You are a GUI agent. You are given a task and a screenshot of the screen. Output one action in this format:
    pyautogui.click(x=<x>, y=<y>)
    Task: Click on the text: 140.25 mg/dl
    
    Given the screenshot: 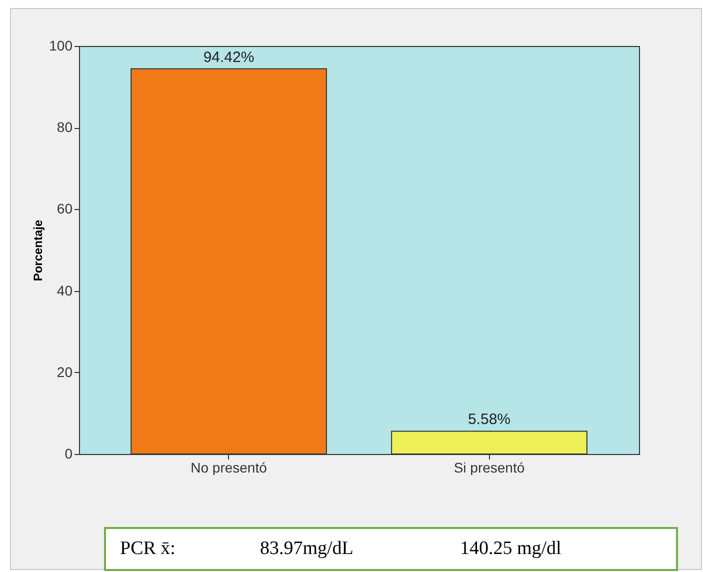 What is the action you would take?
    pyautogui.click(x=511, y=549)
    